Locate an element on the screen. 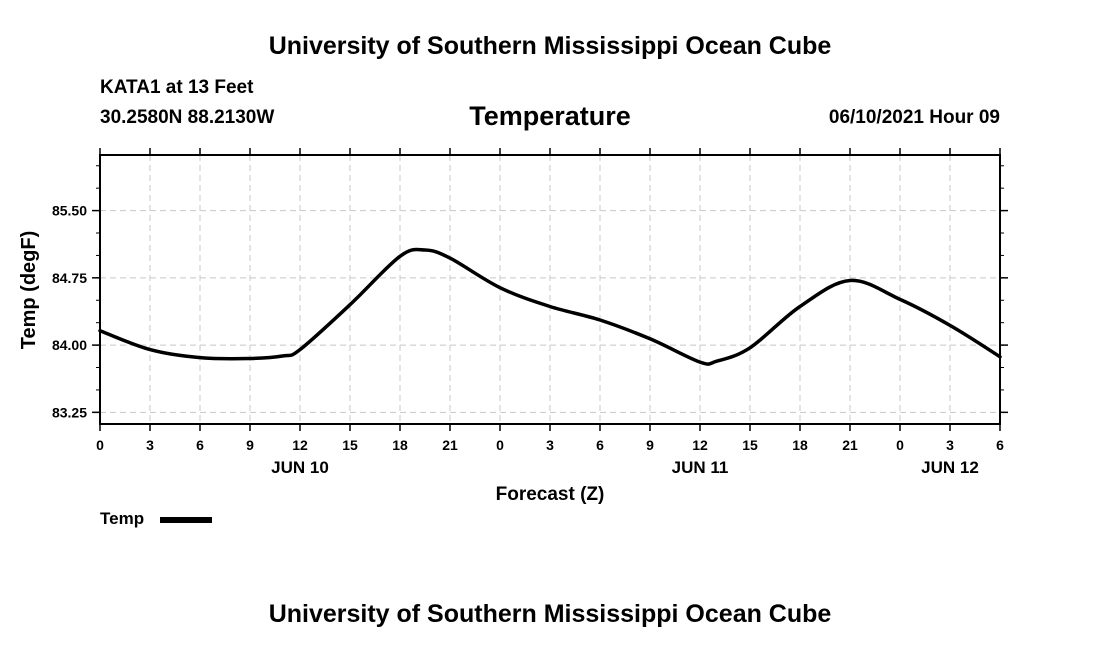  y-tick-label: 85.50 is located at coordinates (69, 211).